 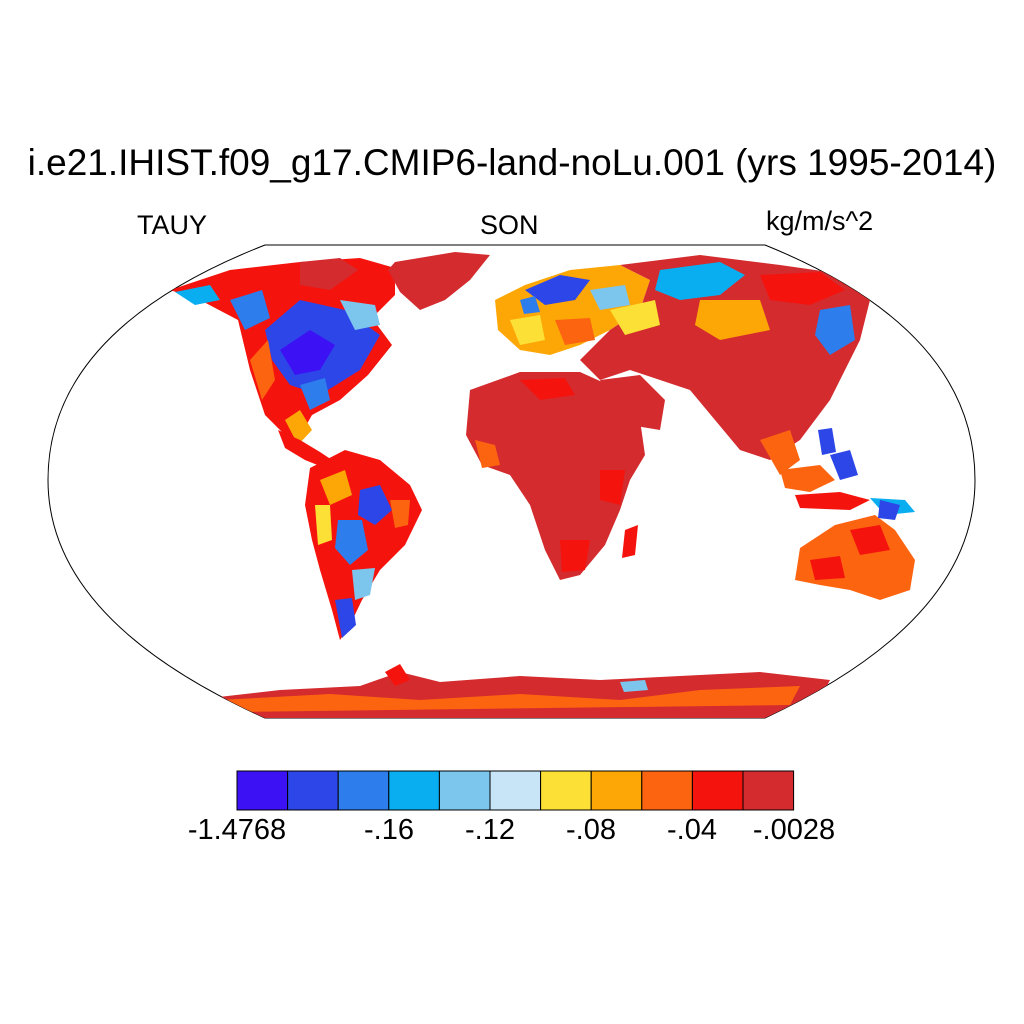 What do you see at coordinates (490, 830) in the screenshot?
I see `colorbar-label: -.12` at bounding box center [490, 830].